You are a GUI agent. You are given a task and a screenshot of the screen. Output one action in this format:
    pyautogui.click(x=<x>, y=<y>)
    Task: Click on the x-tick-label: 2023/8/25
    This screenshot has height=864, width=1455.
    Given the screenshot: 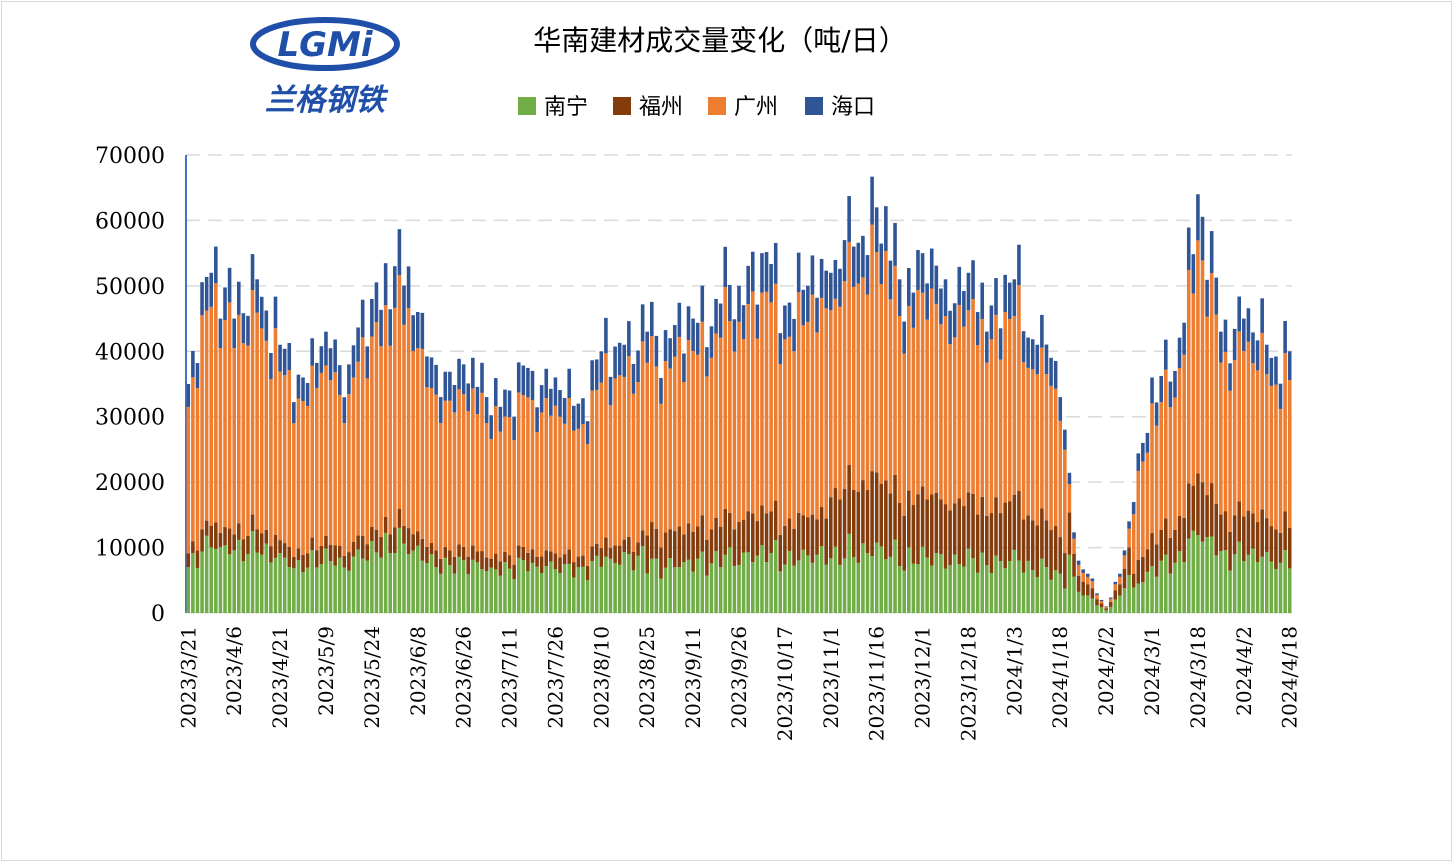 What is the action you would take?
    pyautogui.click(x=647, y=677)
    